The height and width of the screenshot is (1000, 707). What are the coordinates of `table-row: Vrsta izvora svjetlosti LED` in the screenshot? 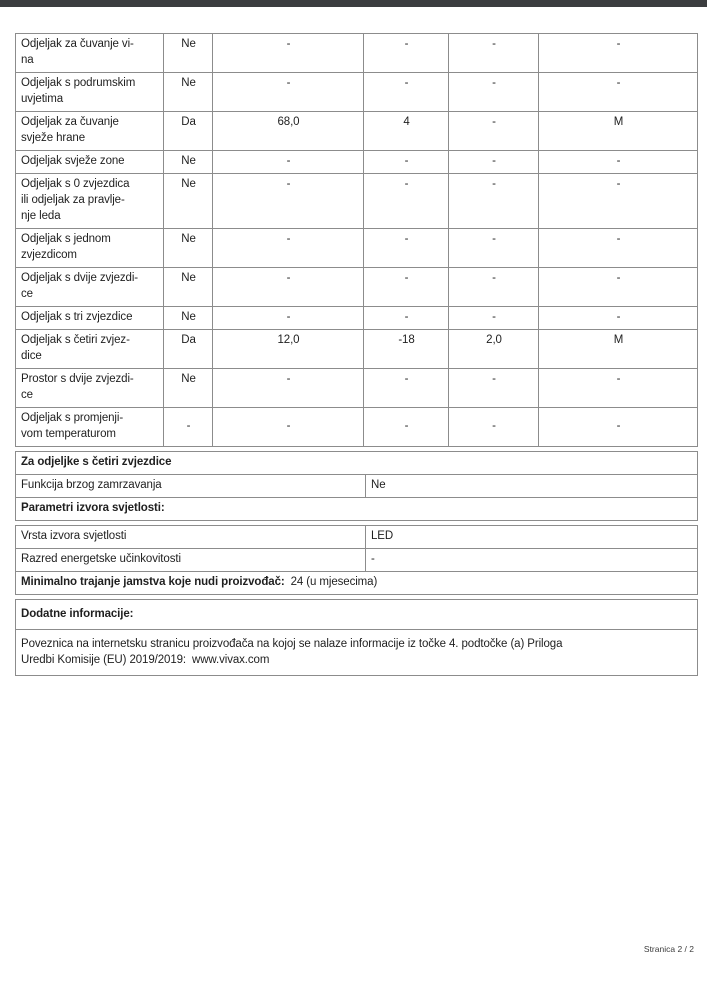 It's located at (356, 537).